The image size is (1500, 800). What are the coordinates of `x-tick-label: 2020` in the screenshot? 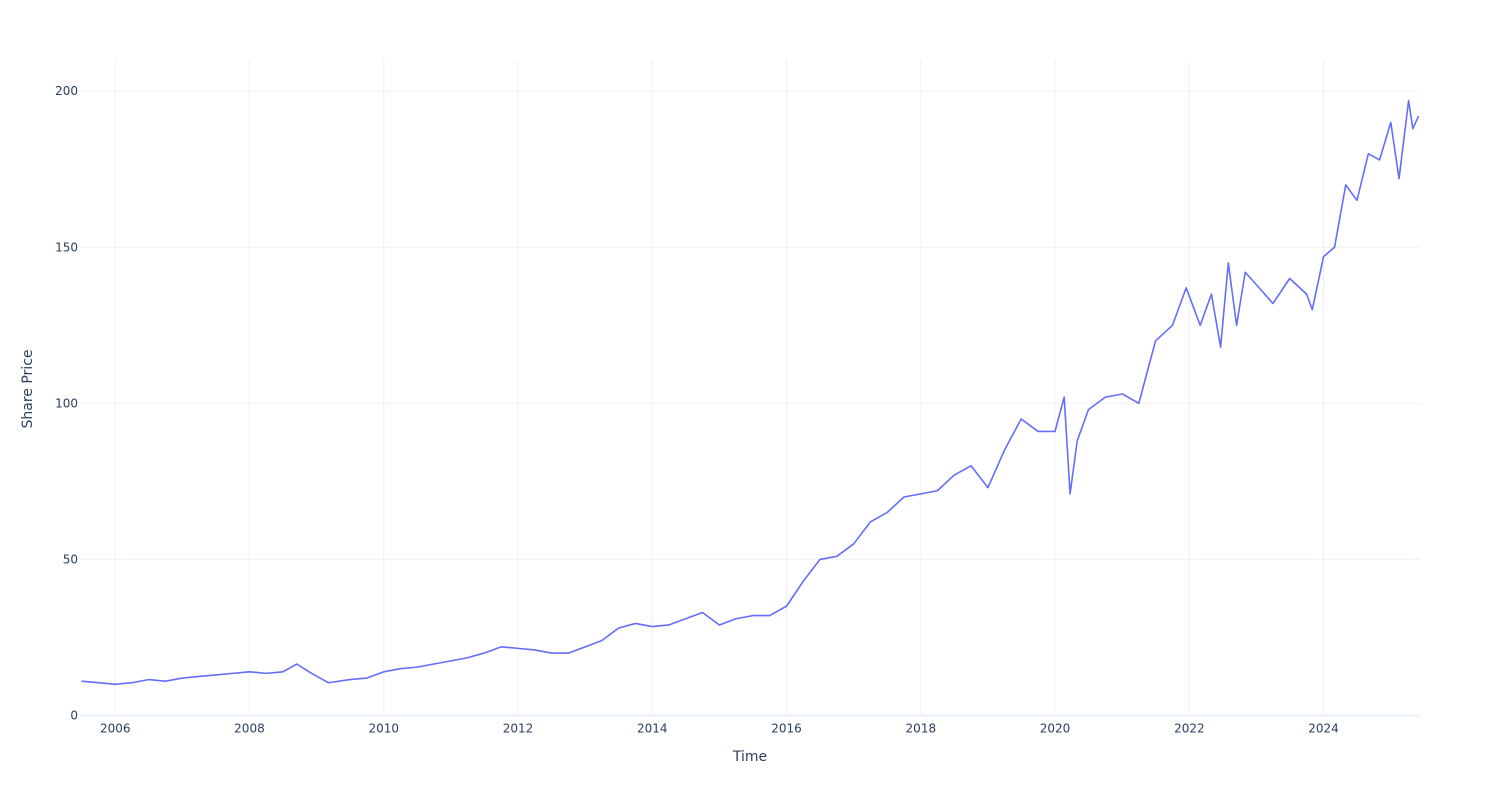 It's located at (1055, 729).